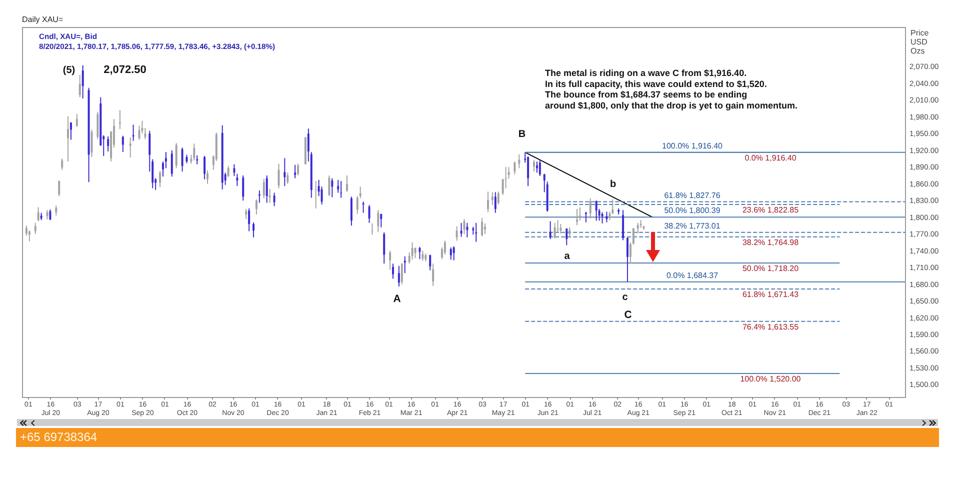 This screenshot has width=974, height=503. Describe the element at coordinates (770, 157) in the screenshot. I see `series-label: 0.0% 1,916.40` at that location.